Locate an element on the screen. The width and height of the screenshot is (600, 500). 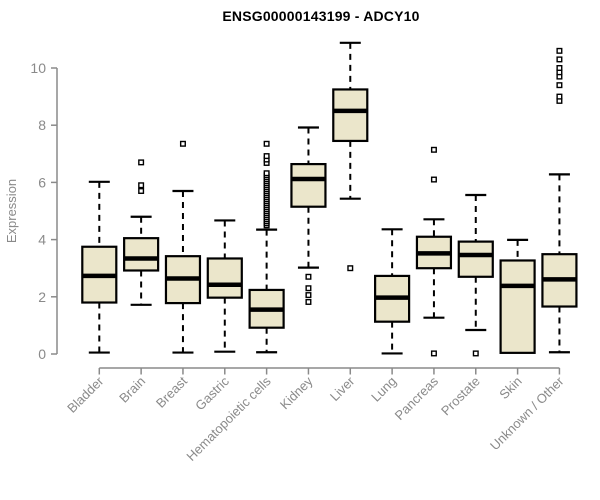
y-tick-label-0: 0 is located at coordinates (42, 354).